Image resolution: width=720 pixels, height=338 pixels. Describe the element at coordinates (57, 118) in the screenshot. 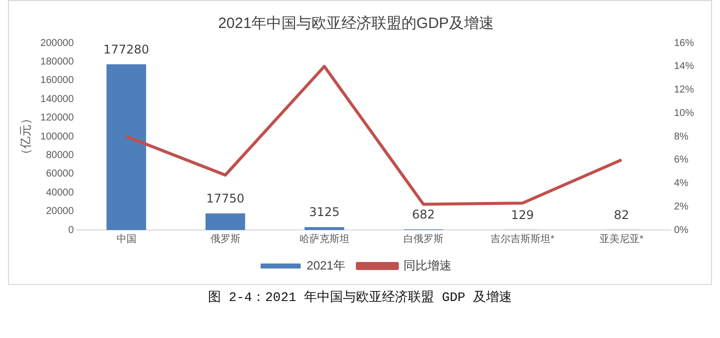

I see `y-tick-label: 120000` at that location.